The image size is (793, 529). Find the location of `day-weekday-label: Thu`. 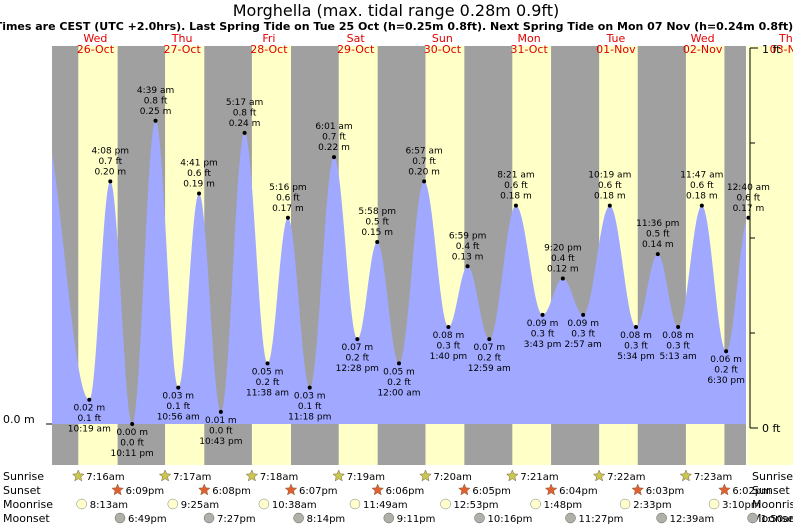

day-weekday-label: Thu is located at coordinates (182, 38).